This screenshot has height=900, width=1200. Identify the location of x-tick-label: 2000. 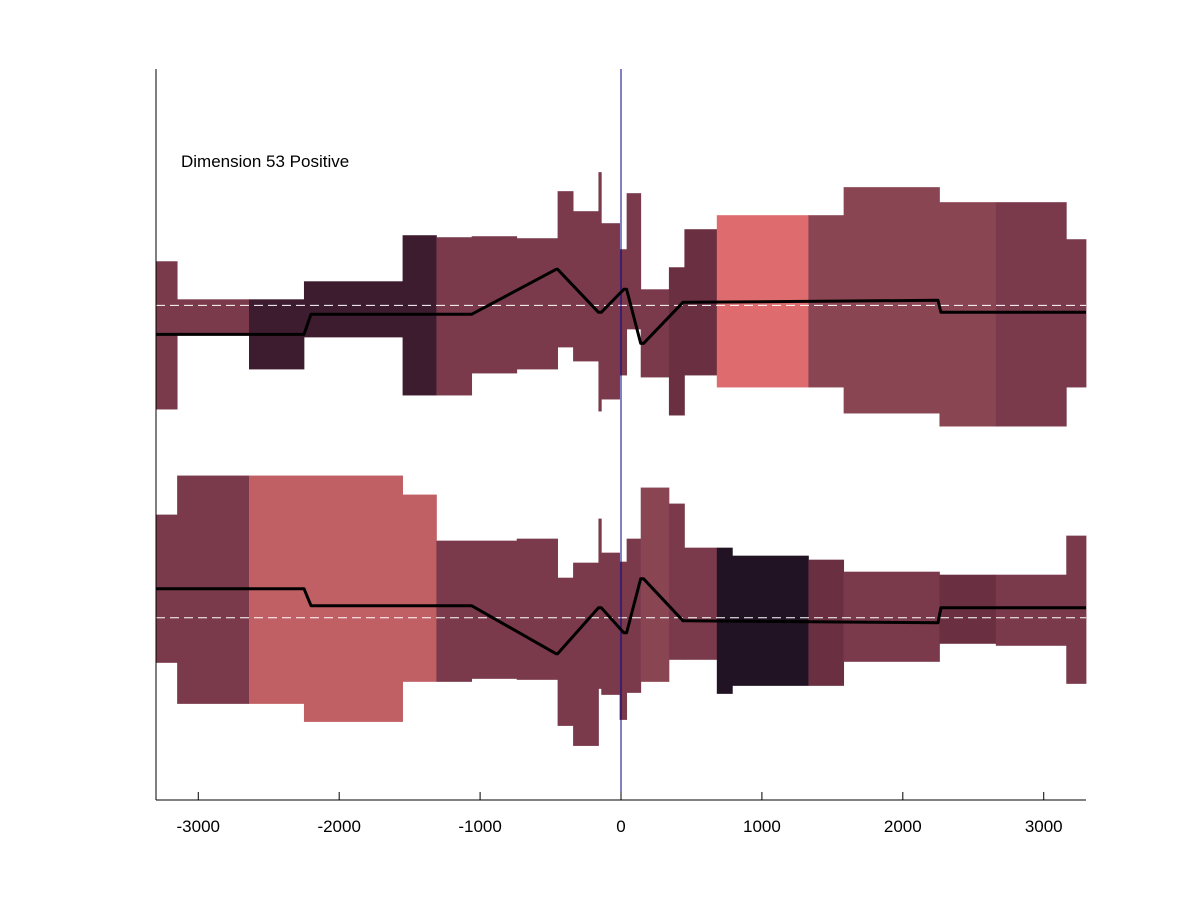
(903, 826).